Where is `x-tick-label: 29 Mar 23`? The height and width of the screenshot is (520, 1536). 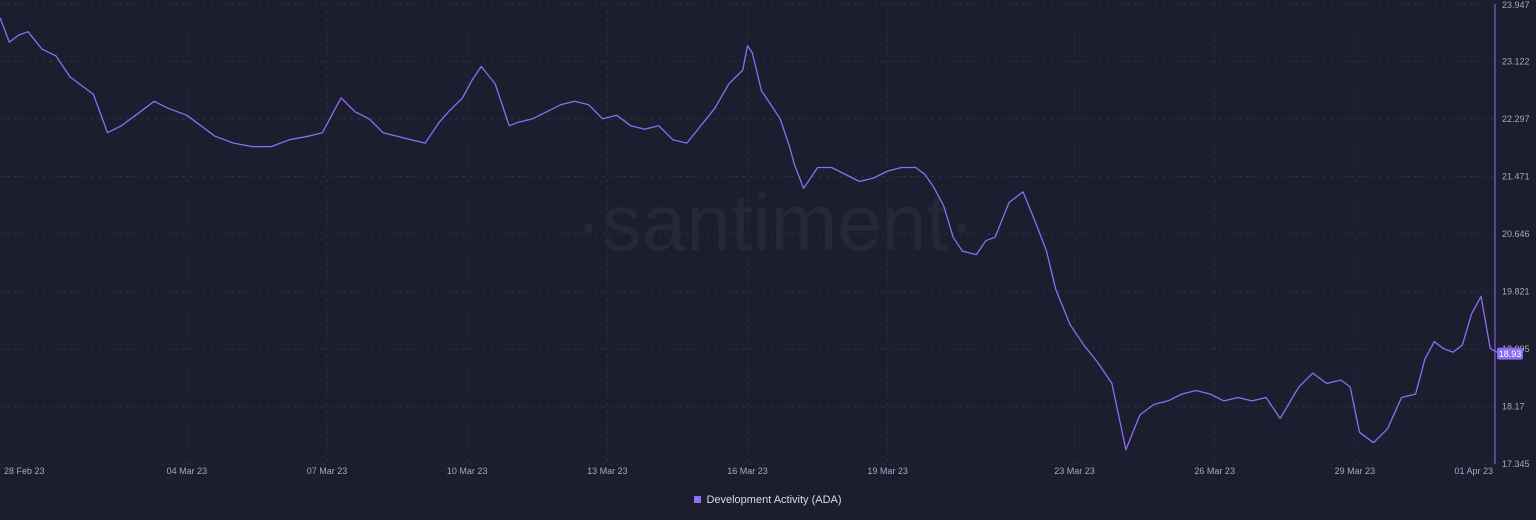
x-tick-label: 29 Mar 23 is located at coordinates (1355, 471).